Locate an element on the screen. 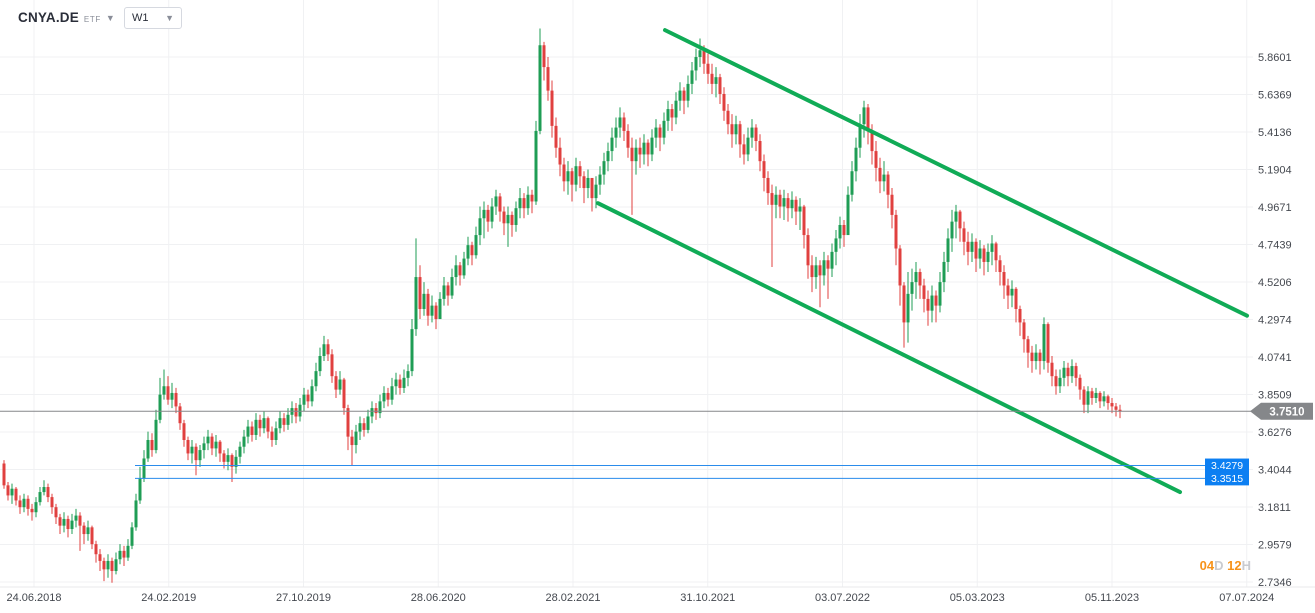 The image size is (1315, 613). countdown-days: 04 is located at coordinates (1207, 565).